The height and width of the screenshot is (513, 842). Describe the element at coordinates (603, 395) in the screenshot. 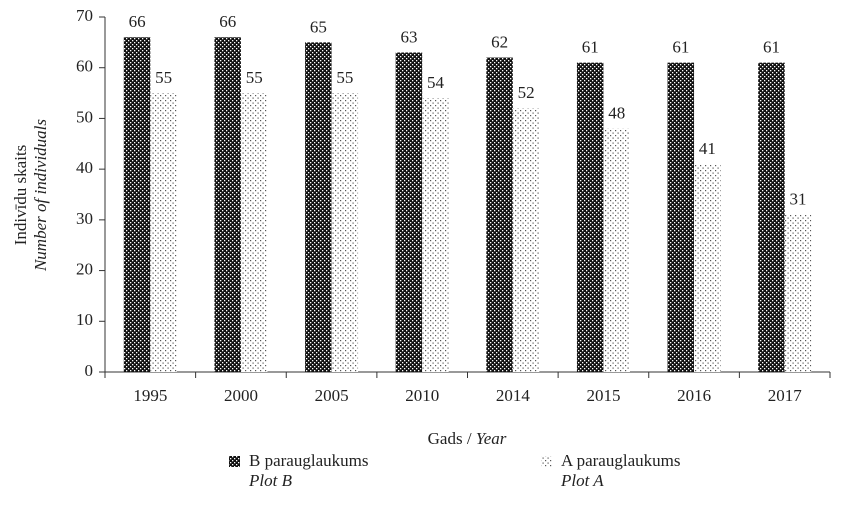

I see `x-tick-label: 2015` at that location.